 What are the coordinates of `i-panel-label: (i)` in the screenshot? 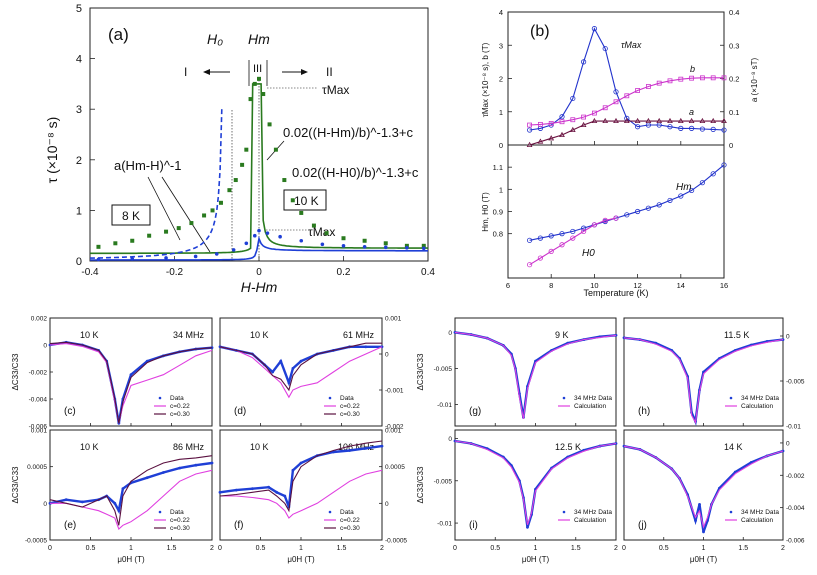 It's located at (473, 525).